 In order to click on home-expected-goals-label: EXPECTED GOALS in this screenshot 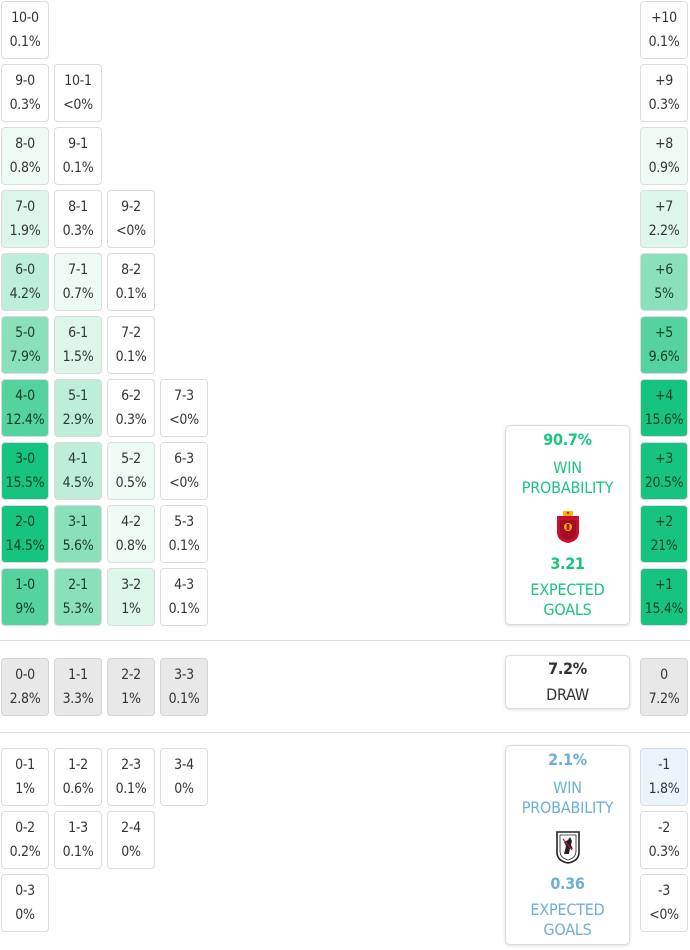, I will do `click(567, 599)`.